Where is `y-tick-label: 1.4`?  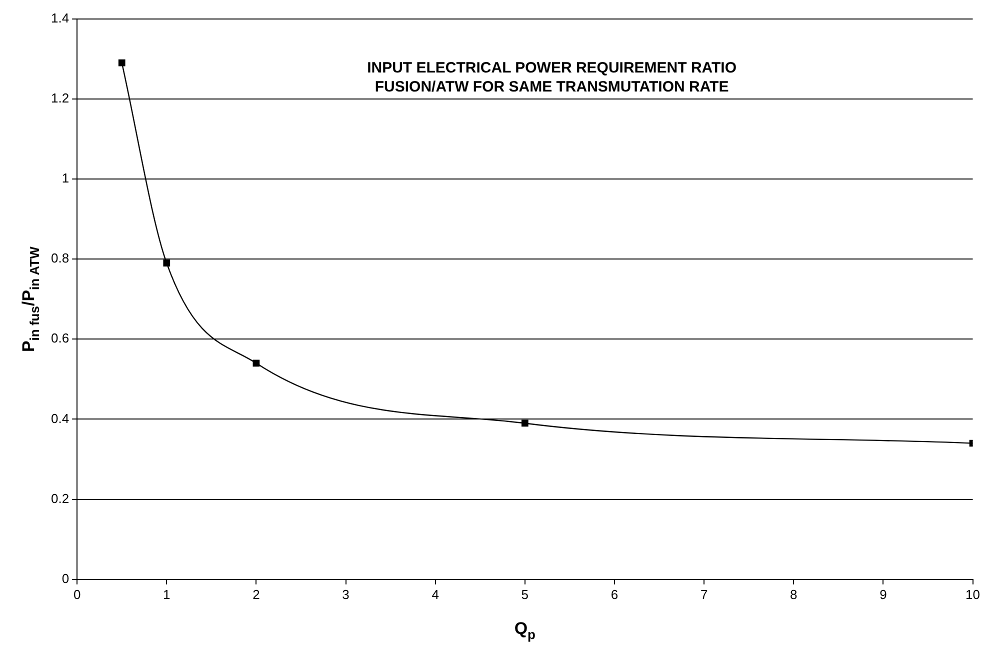
y-tick-label: 1.4 is located at coordinates (60, 18).